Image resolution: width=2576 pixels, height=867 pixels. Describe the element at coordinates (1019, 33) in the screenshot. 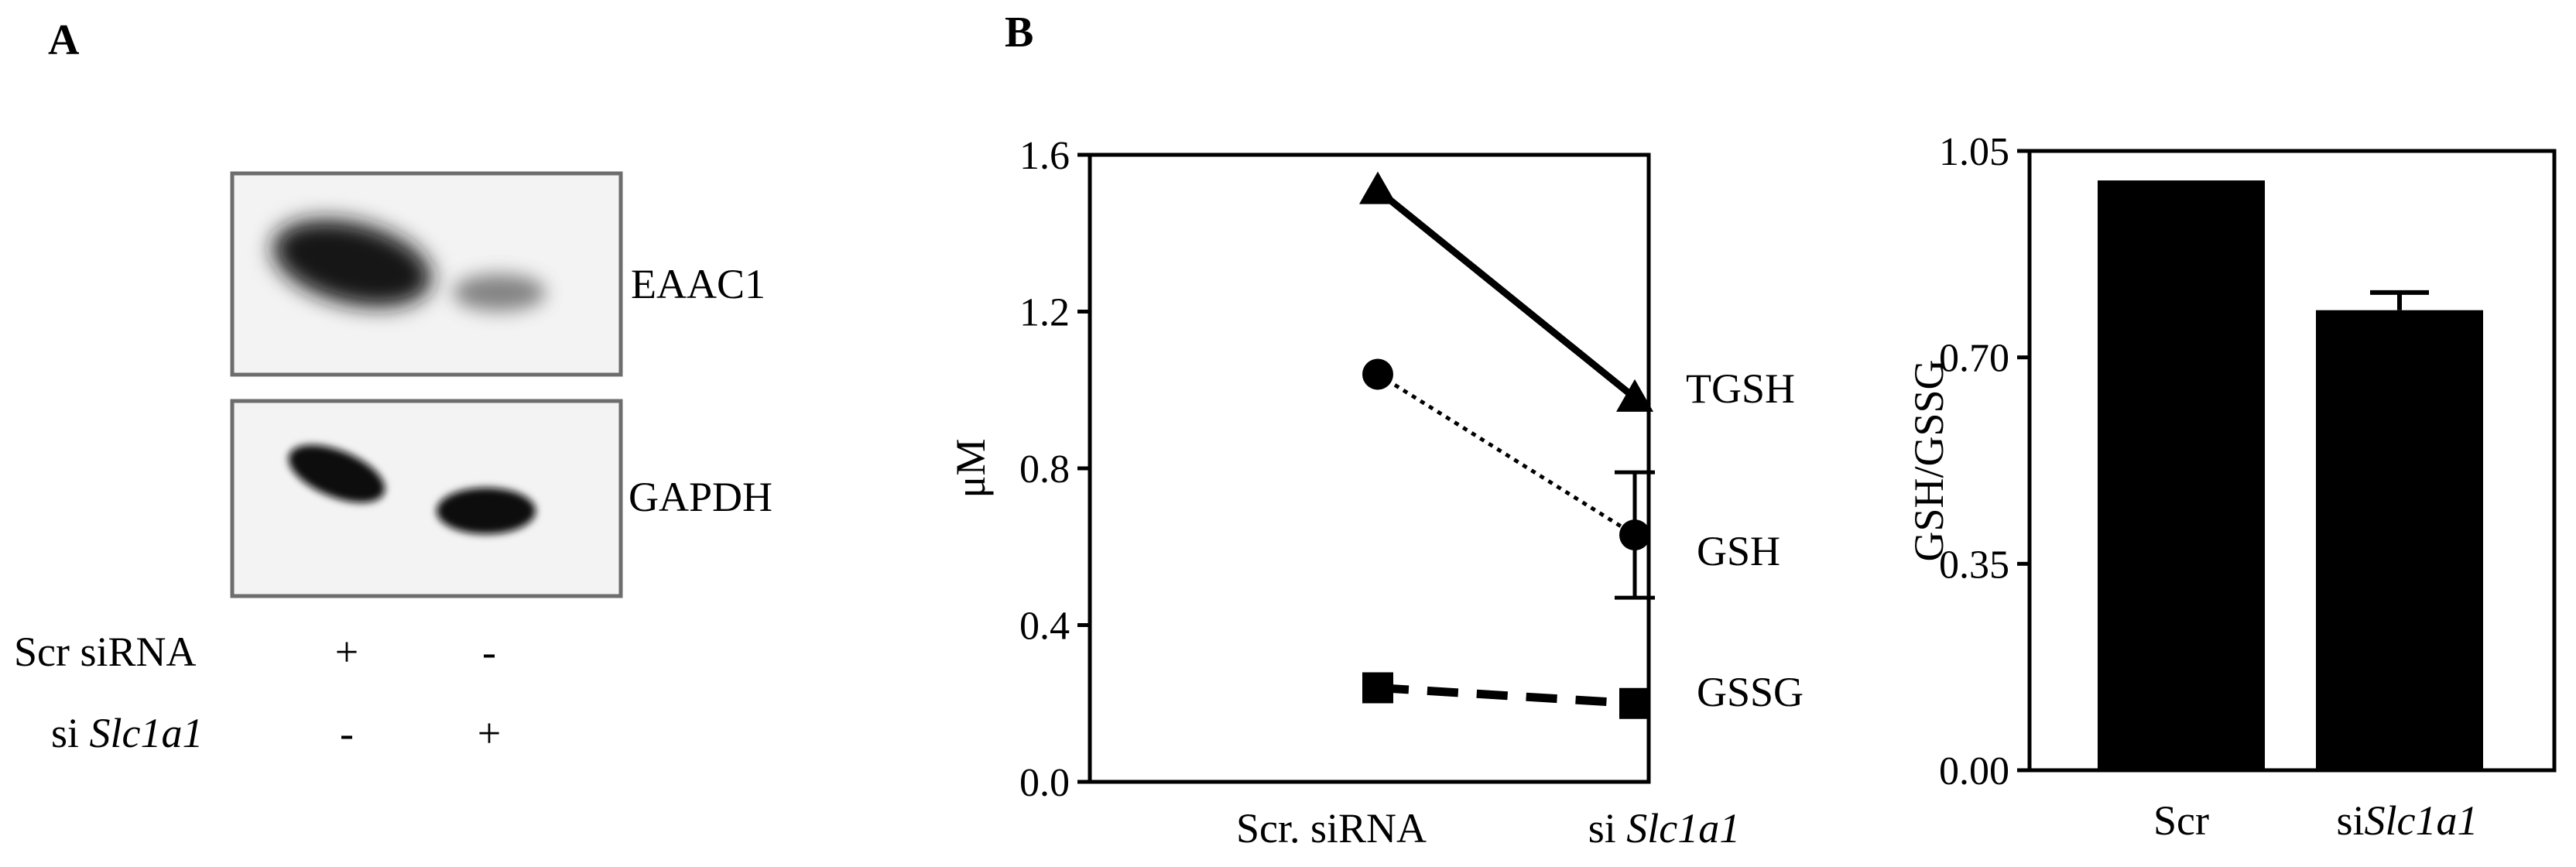

I see `panel-b-label: B` at that location.